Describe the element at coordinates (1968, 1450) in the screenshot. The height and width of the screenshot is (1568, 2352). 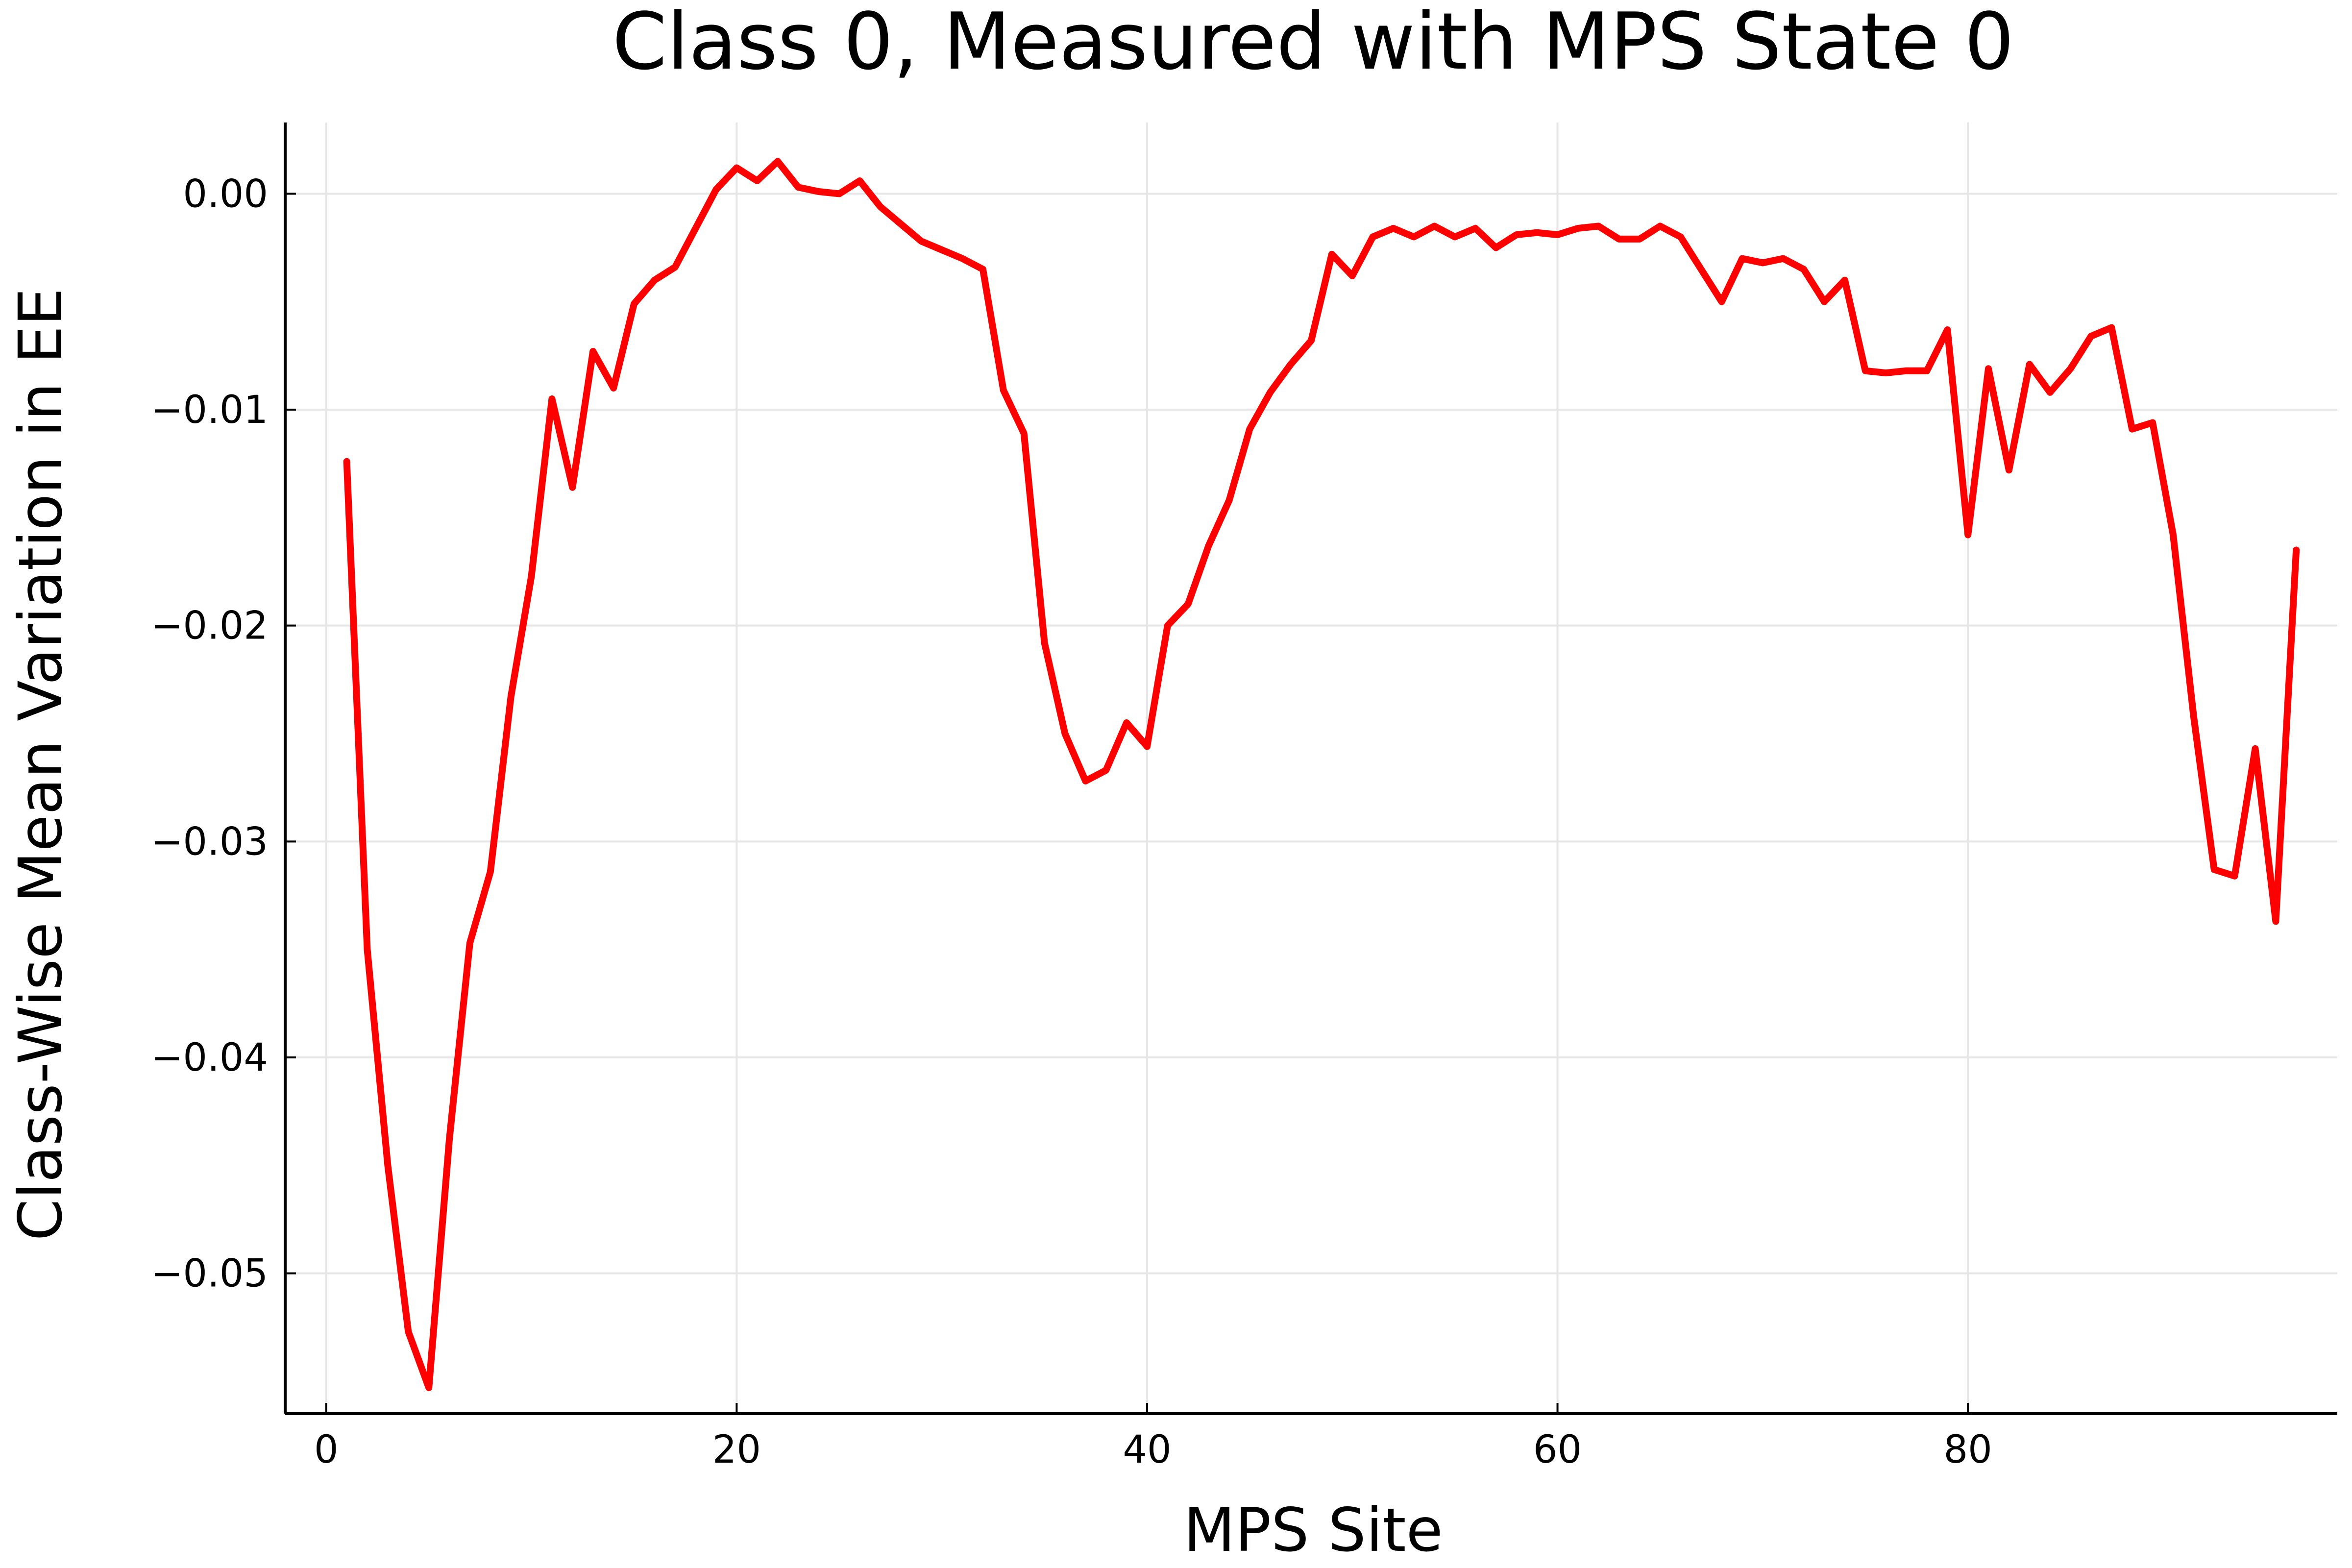
I see `x-tick-label: 80` at that location.